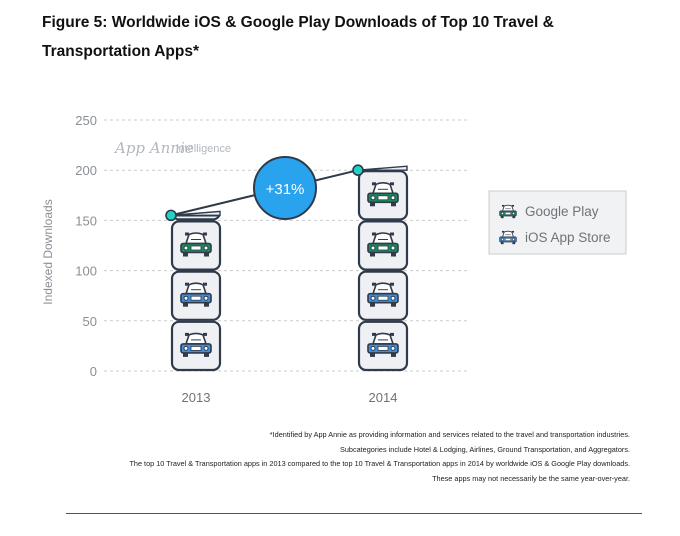  I want to click on watermark-suffix: intelligence, so click(203, 149).